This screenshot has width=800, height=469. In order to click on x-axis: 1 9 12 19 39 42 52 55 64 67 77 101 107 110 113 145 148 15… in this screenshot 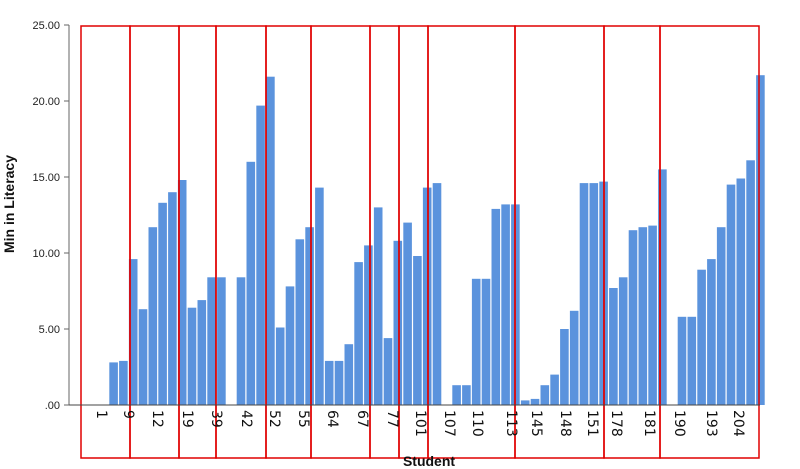, I will do `click(414, 420)`.